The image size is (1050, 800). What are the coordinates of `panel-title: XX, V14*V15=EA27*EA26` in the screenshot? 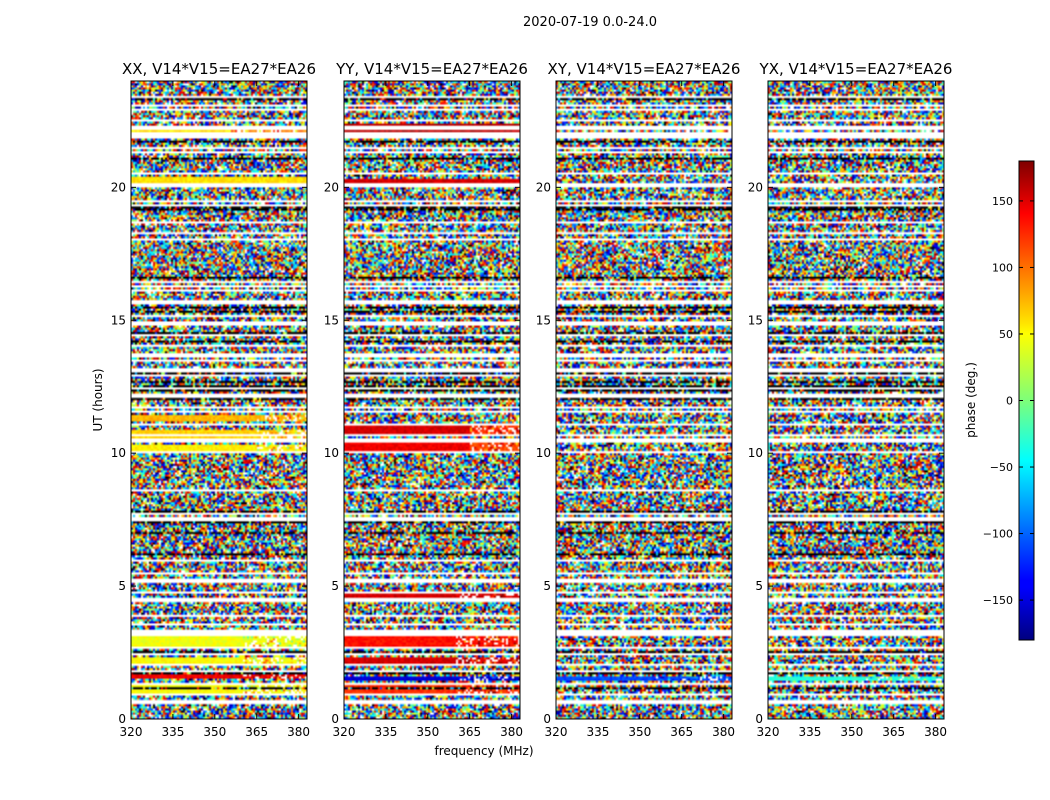 It's located at (219, 69).